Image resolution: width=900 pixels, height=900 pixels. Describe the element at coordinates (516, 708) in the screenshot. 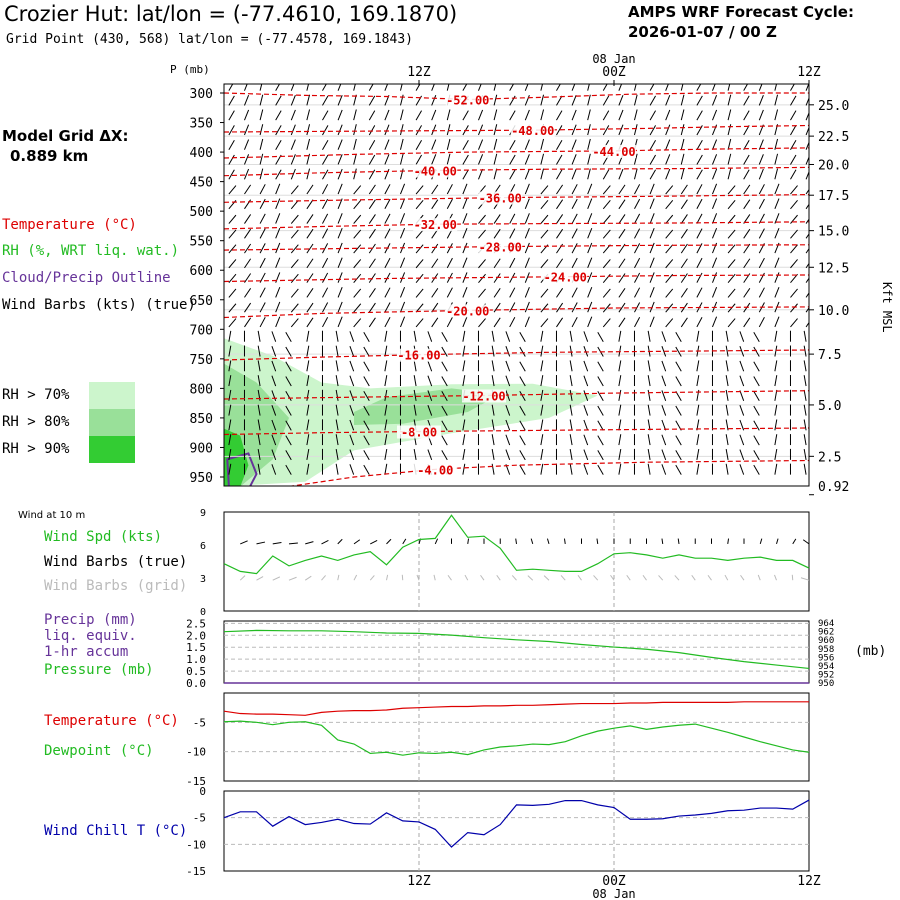

I see `temperature-line` at that location.